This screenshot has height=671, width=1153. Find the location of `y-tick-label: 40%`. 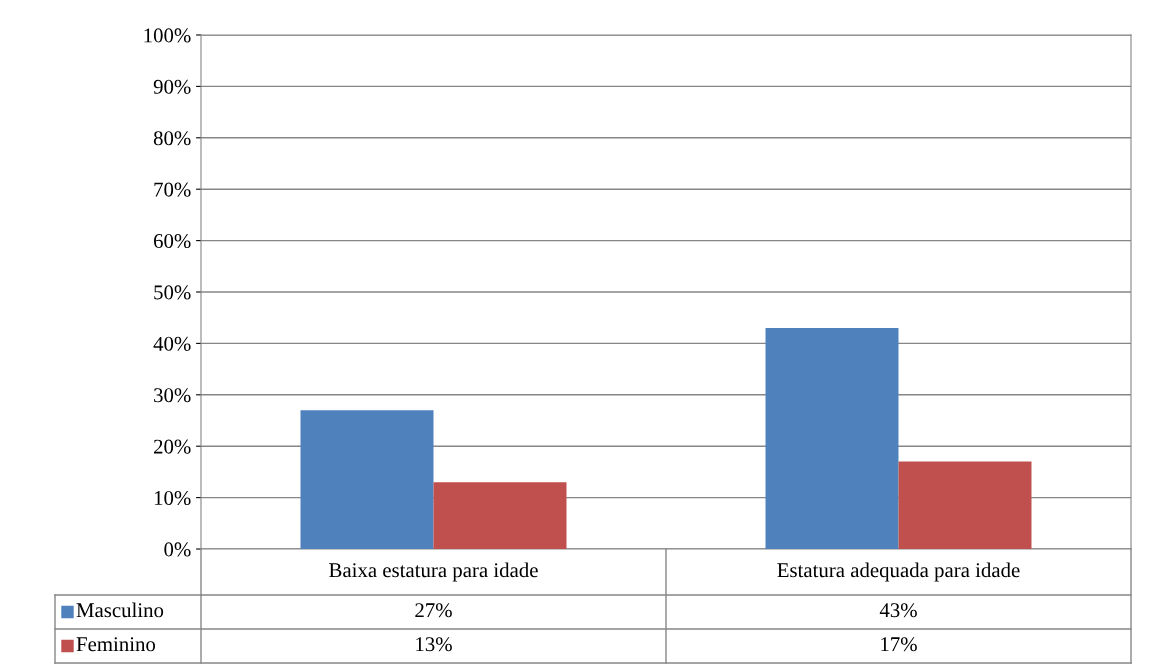

y-tick-label: 40% is located at coordinates (172, 343).